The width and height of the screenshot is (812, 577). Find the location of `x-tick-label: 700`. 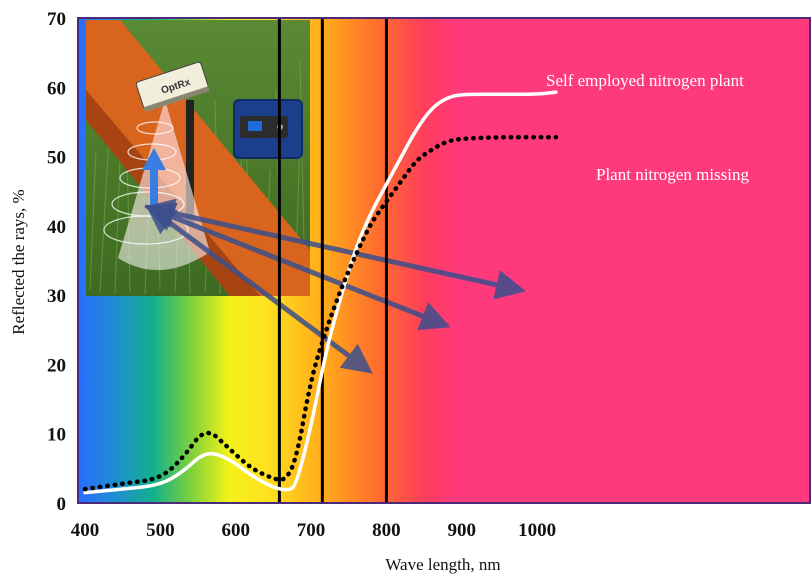

x-tick-label: 700 is located at coordinates (311, 530).